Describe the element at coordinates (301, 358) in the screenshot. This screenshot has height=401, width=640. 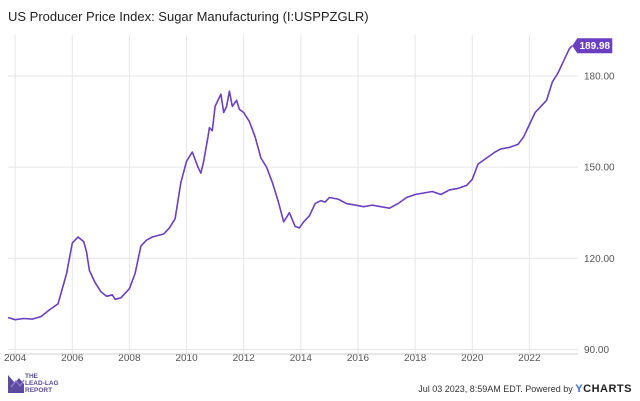
I see `x-tick-label: 2014` at that location.